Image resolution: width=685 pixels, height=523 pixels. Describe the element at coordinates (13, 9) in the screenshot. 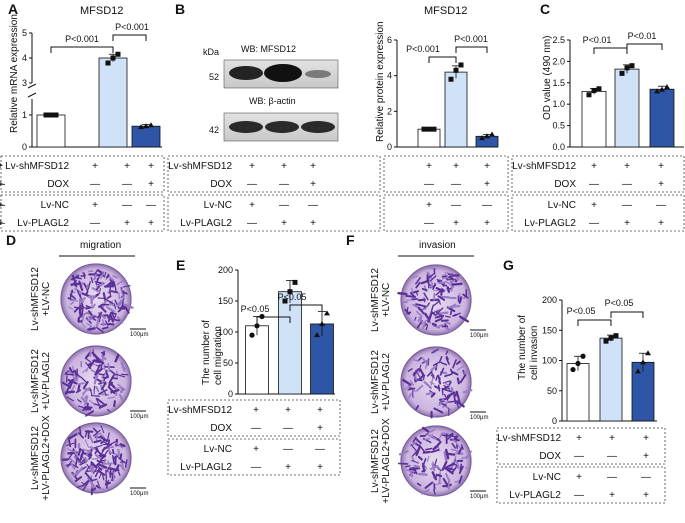

I see `panel-letter-a: A` at that location.